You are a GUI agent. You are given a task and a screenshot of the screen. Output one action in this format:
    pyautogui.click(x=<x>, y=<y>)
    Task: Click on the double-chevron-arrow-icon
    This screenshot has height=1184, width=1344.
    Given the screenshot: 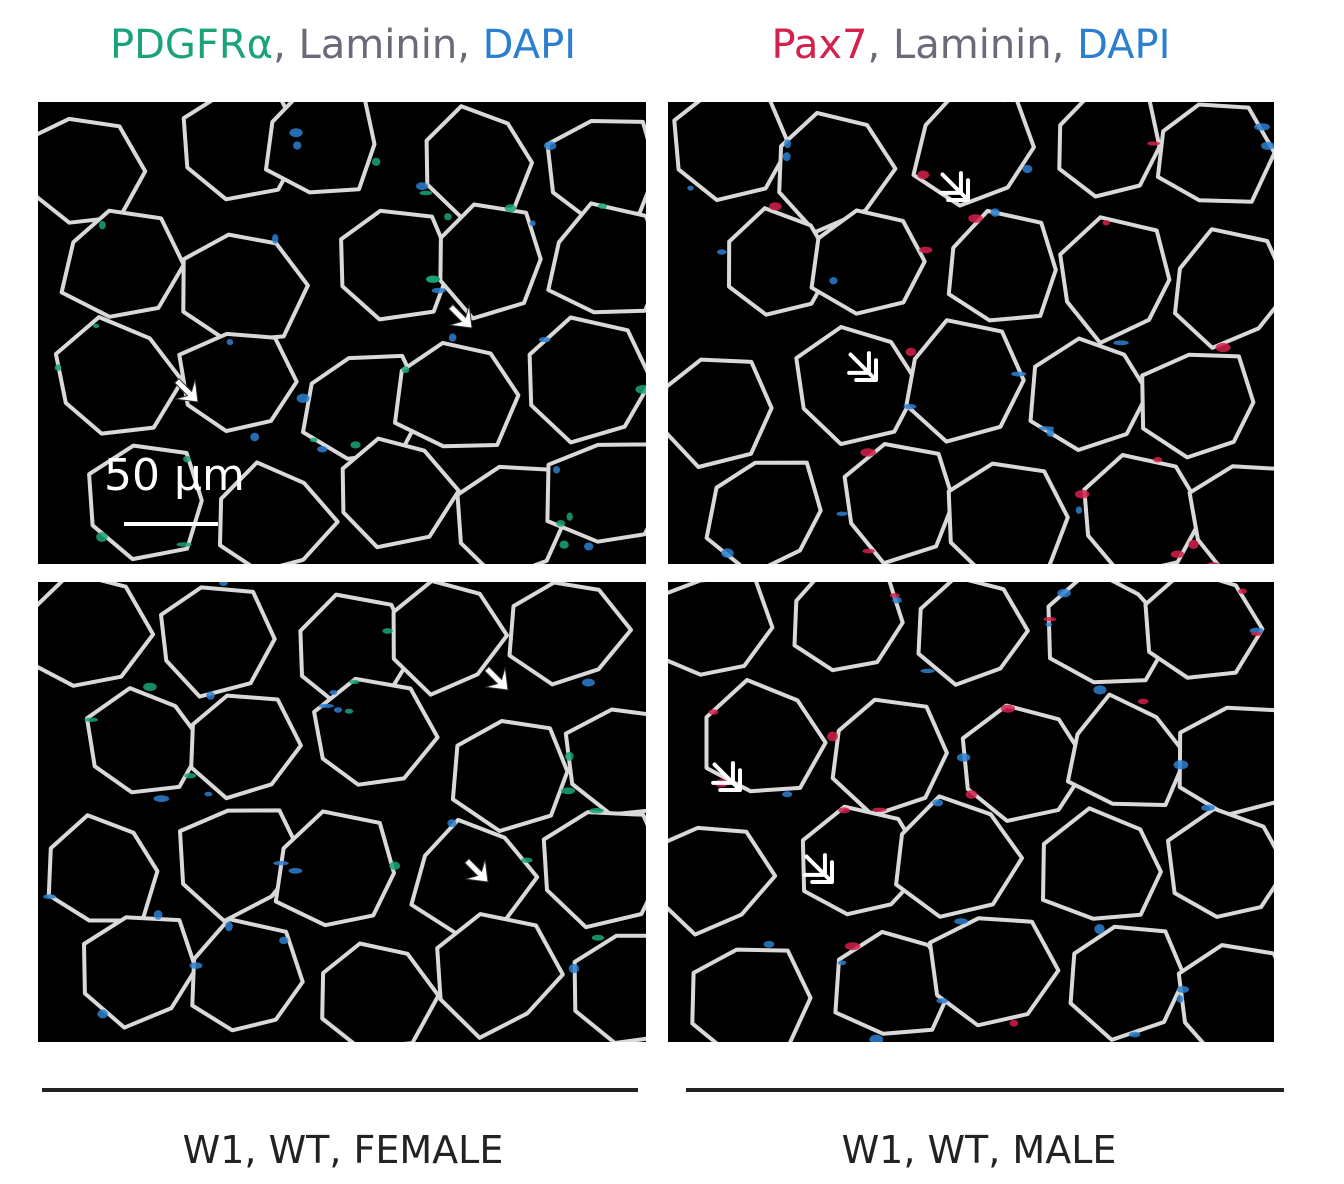 What is the action you would take?
    pyautogui.click(x=862, y=366)
    